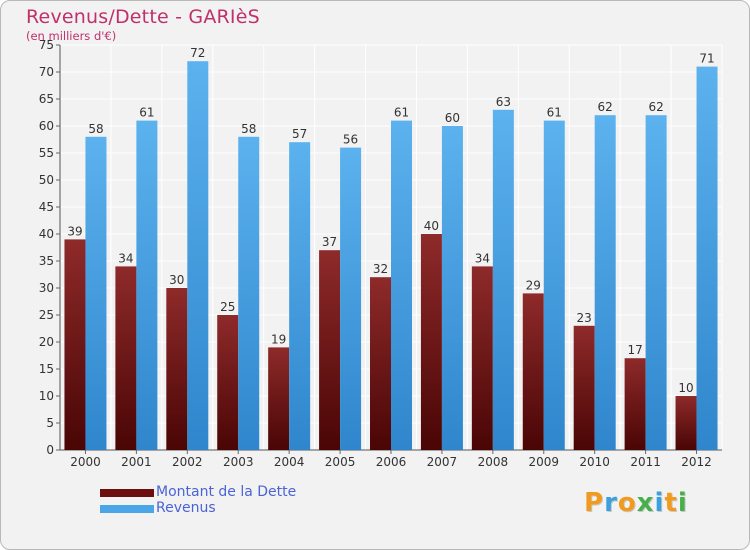 Image resolution: width=750 pixels, height=550 pixels. Describe the element at coordinates (136, 462) in the screenshot. I see `x-tick-label: 2001` at that location.